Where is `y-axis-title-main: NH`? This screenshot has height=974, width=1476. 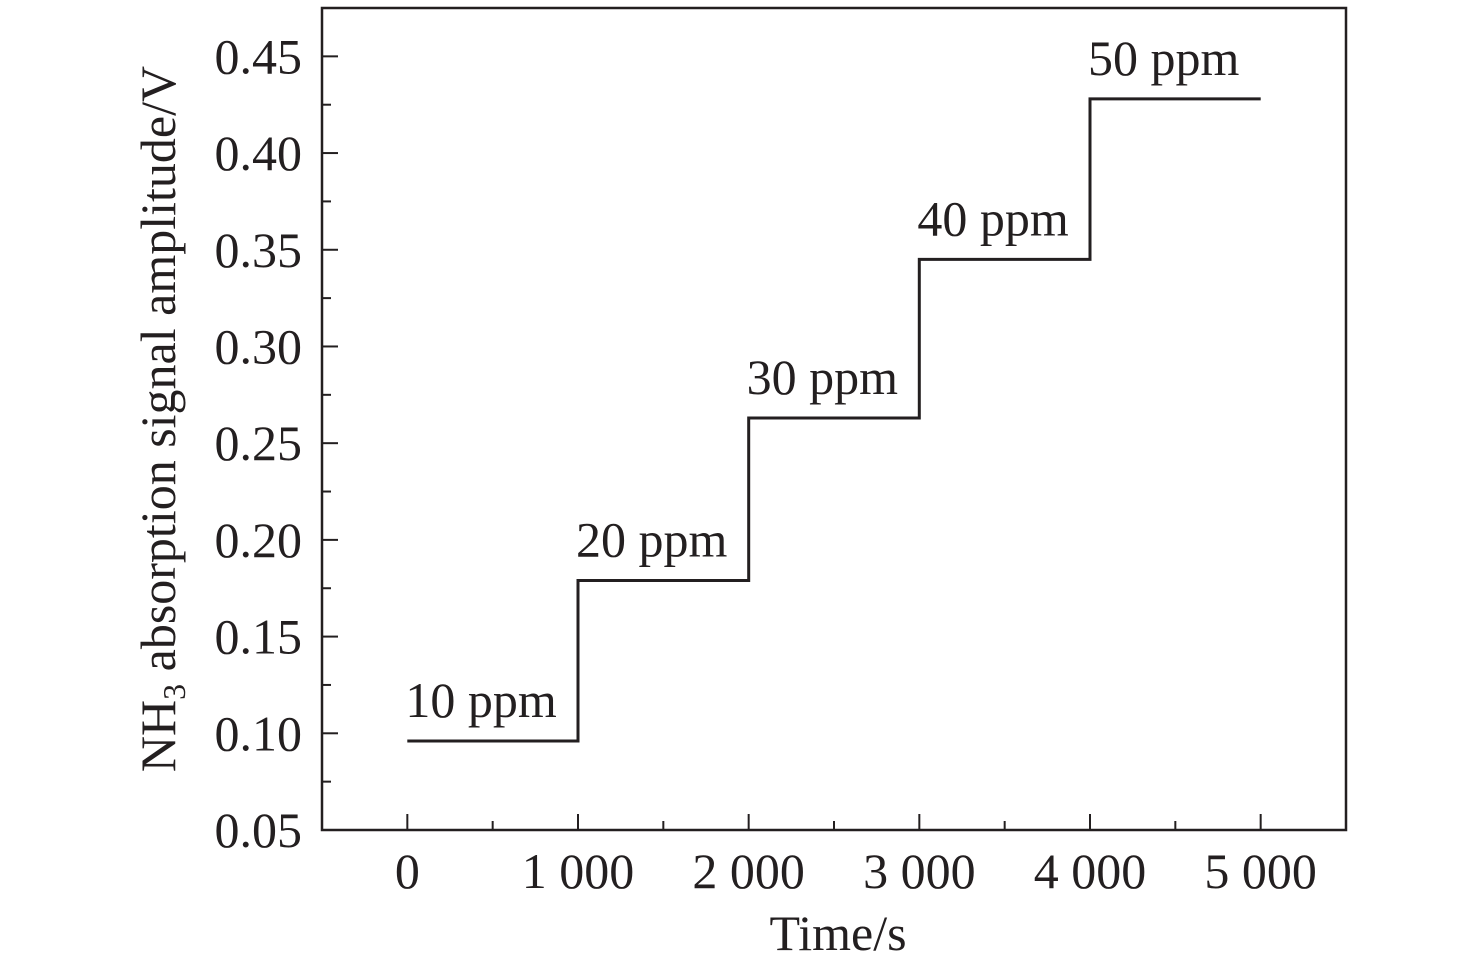 y-axis-title-main: NH is located at coordinates (158, 736).